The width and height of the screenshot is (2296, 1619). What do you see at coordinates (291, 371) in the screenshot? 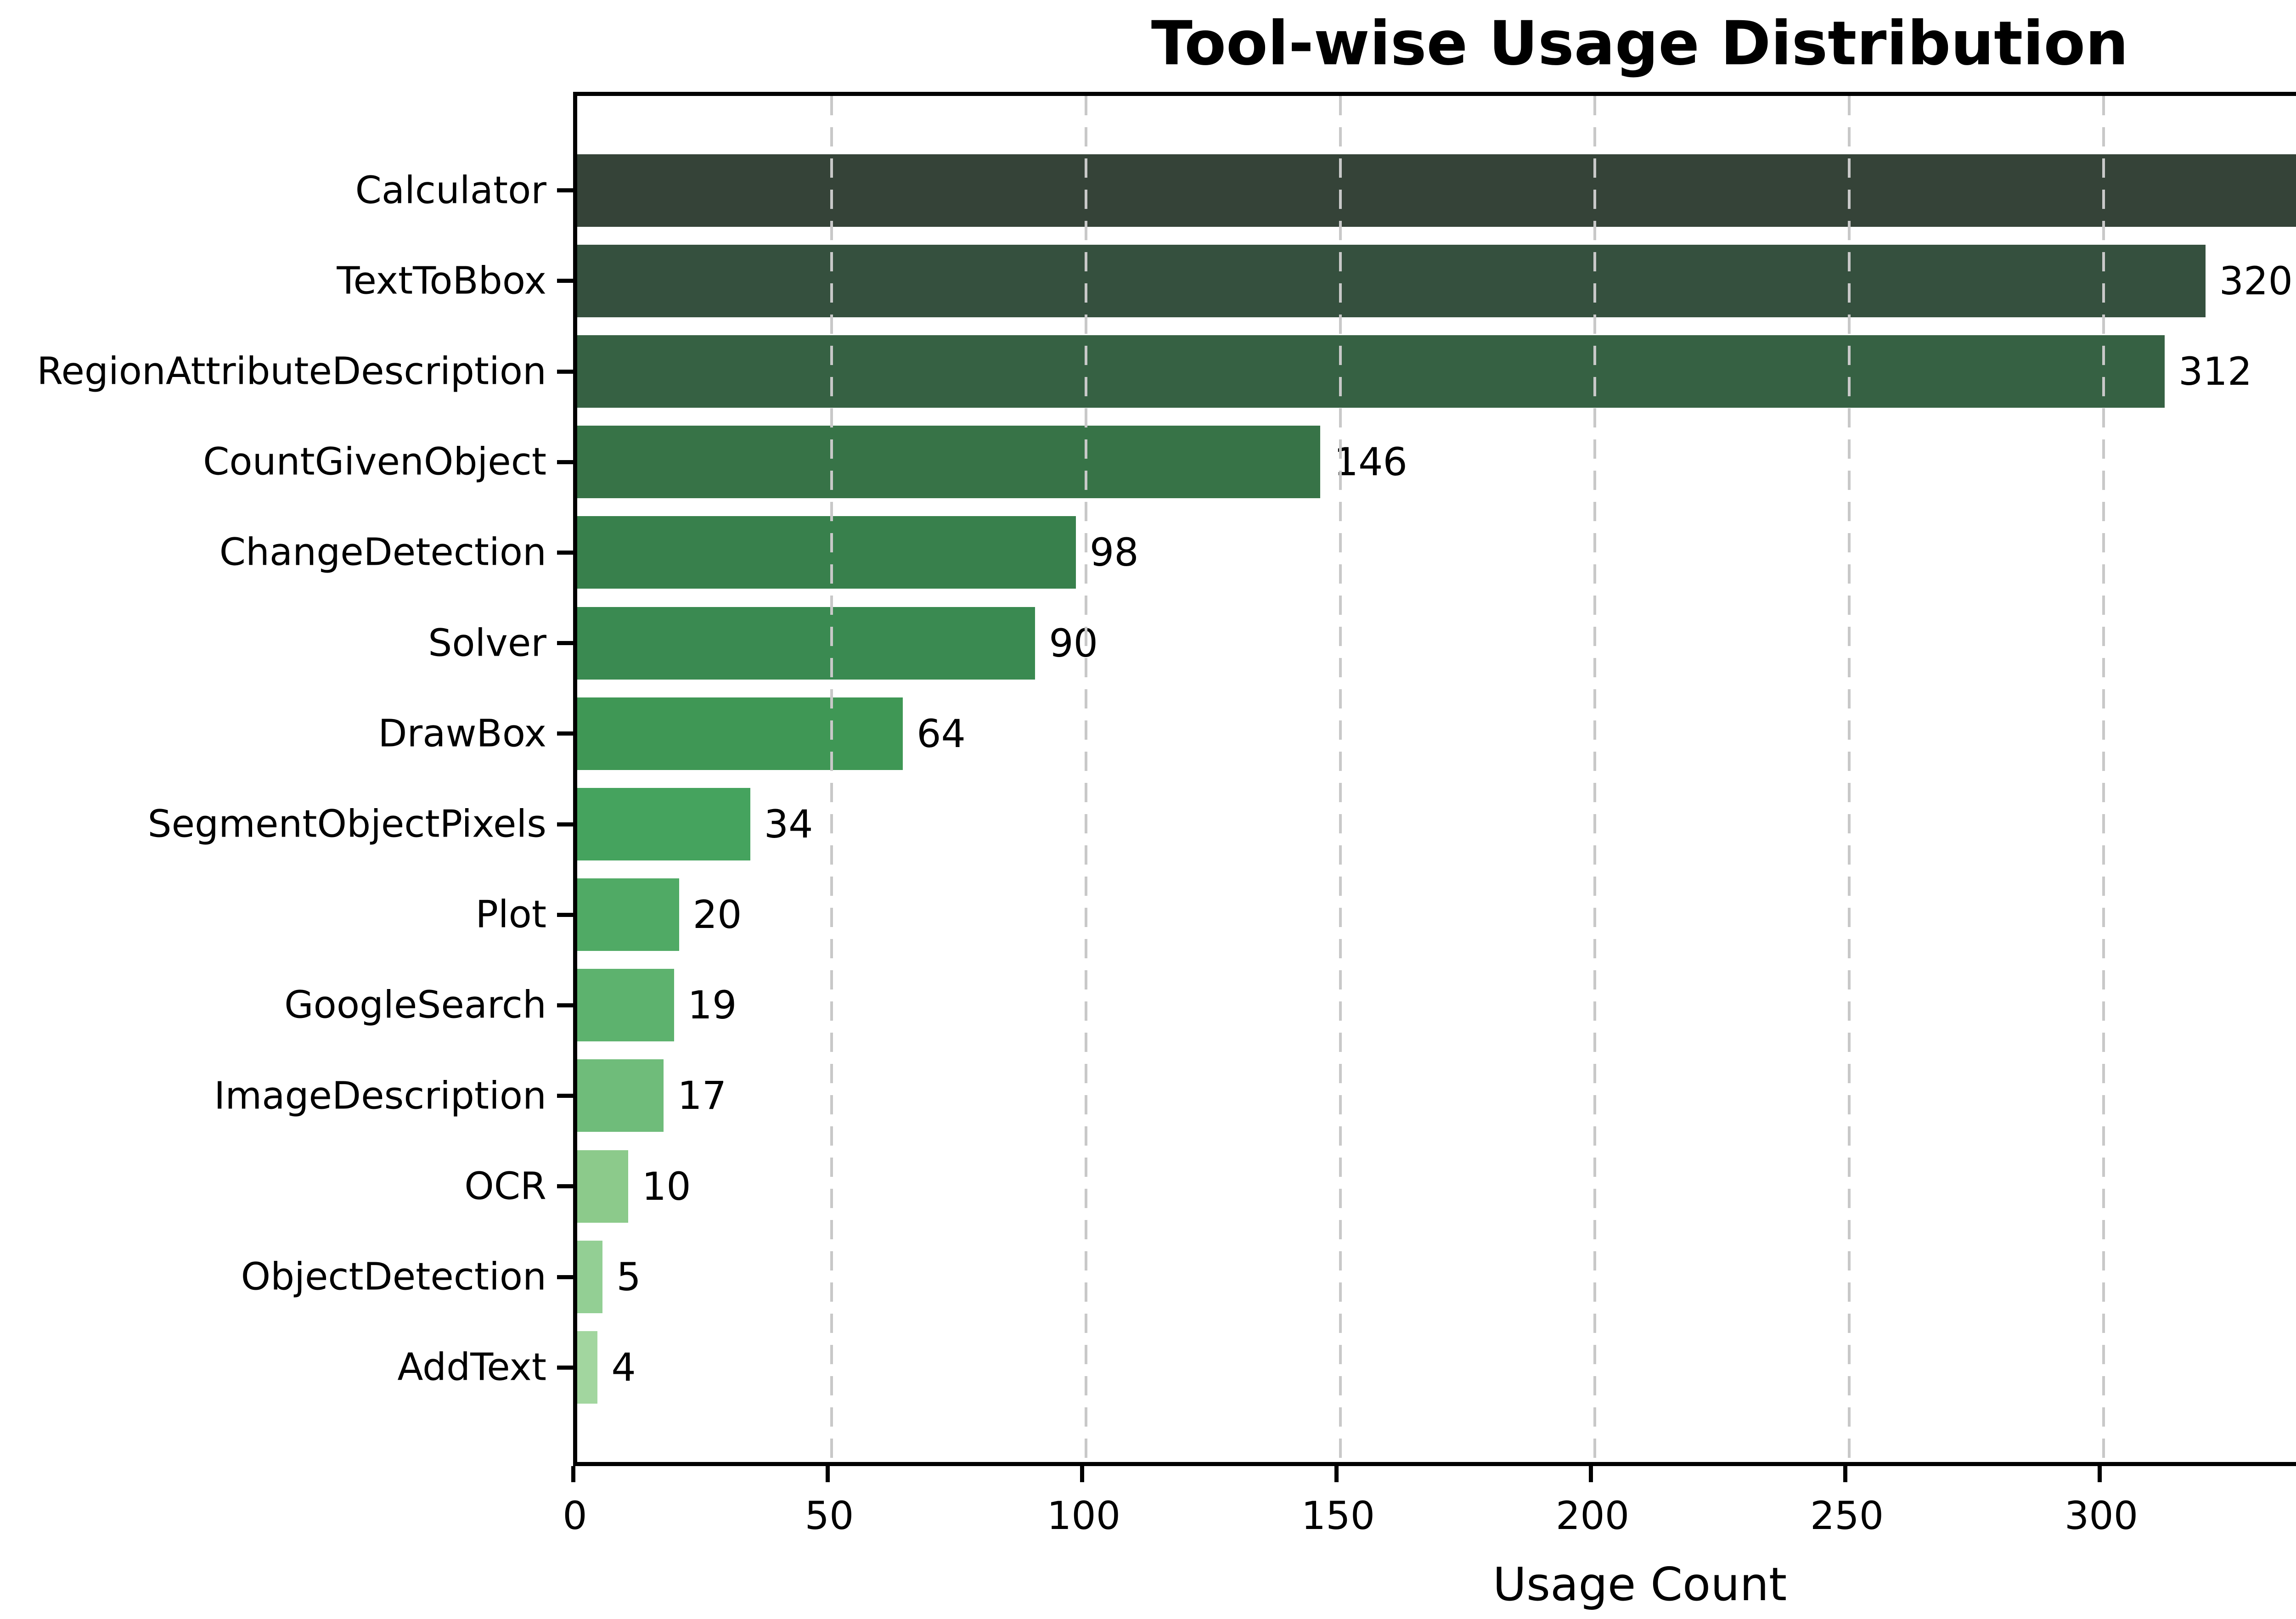
I see `category-label-RegionAttributeDescription: RegionAttributeDescription` at bounding box center [291, 371].